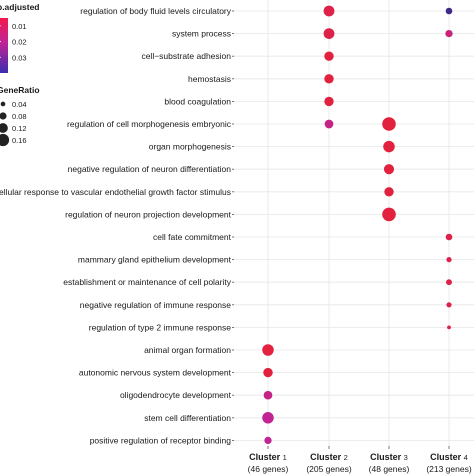 This screenshot has height=474, width=474. What do you see at coordinates (155, 305) in the screenshot?
I see `y-tick-label: negative regulation of immune response` at bounding box center [155, 305].